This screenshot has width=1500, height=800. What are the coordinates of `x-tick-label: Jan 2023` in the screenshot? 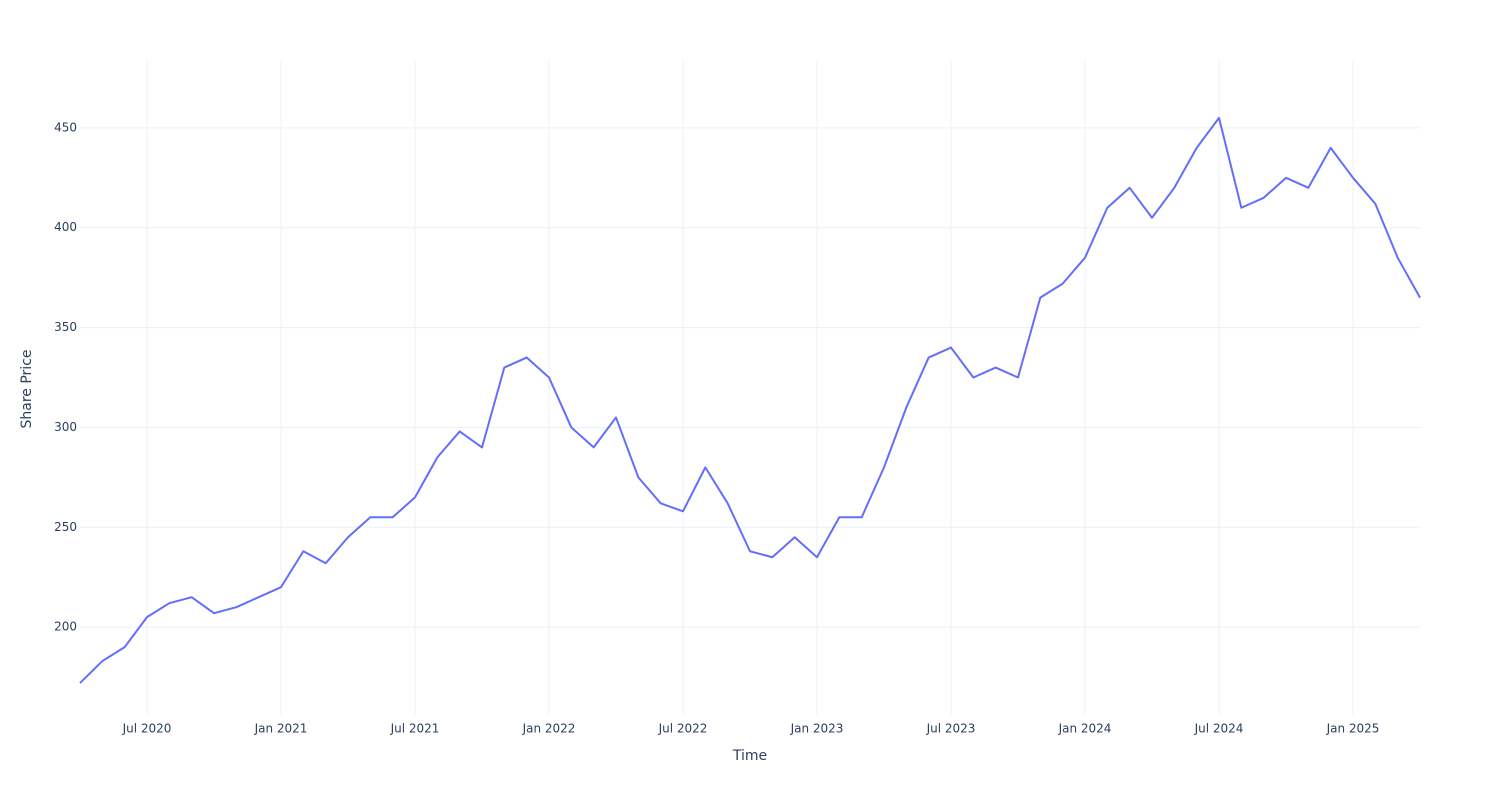 It's located at (817, 729).